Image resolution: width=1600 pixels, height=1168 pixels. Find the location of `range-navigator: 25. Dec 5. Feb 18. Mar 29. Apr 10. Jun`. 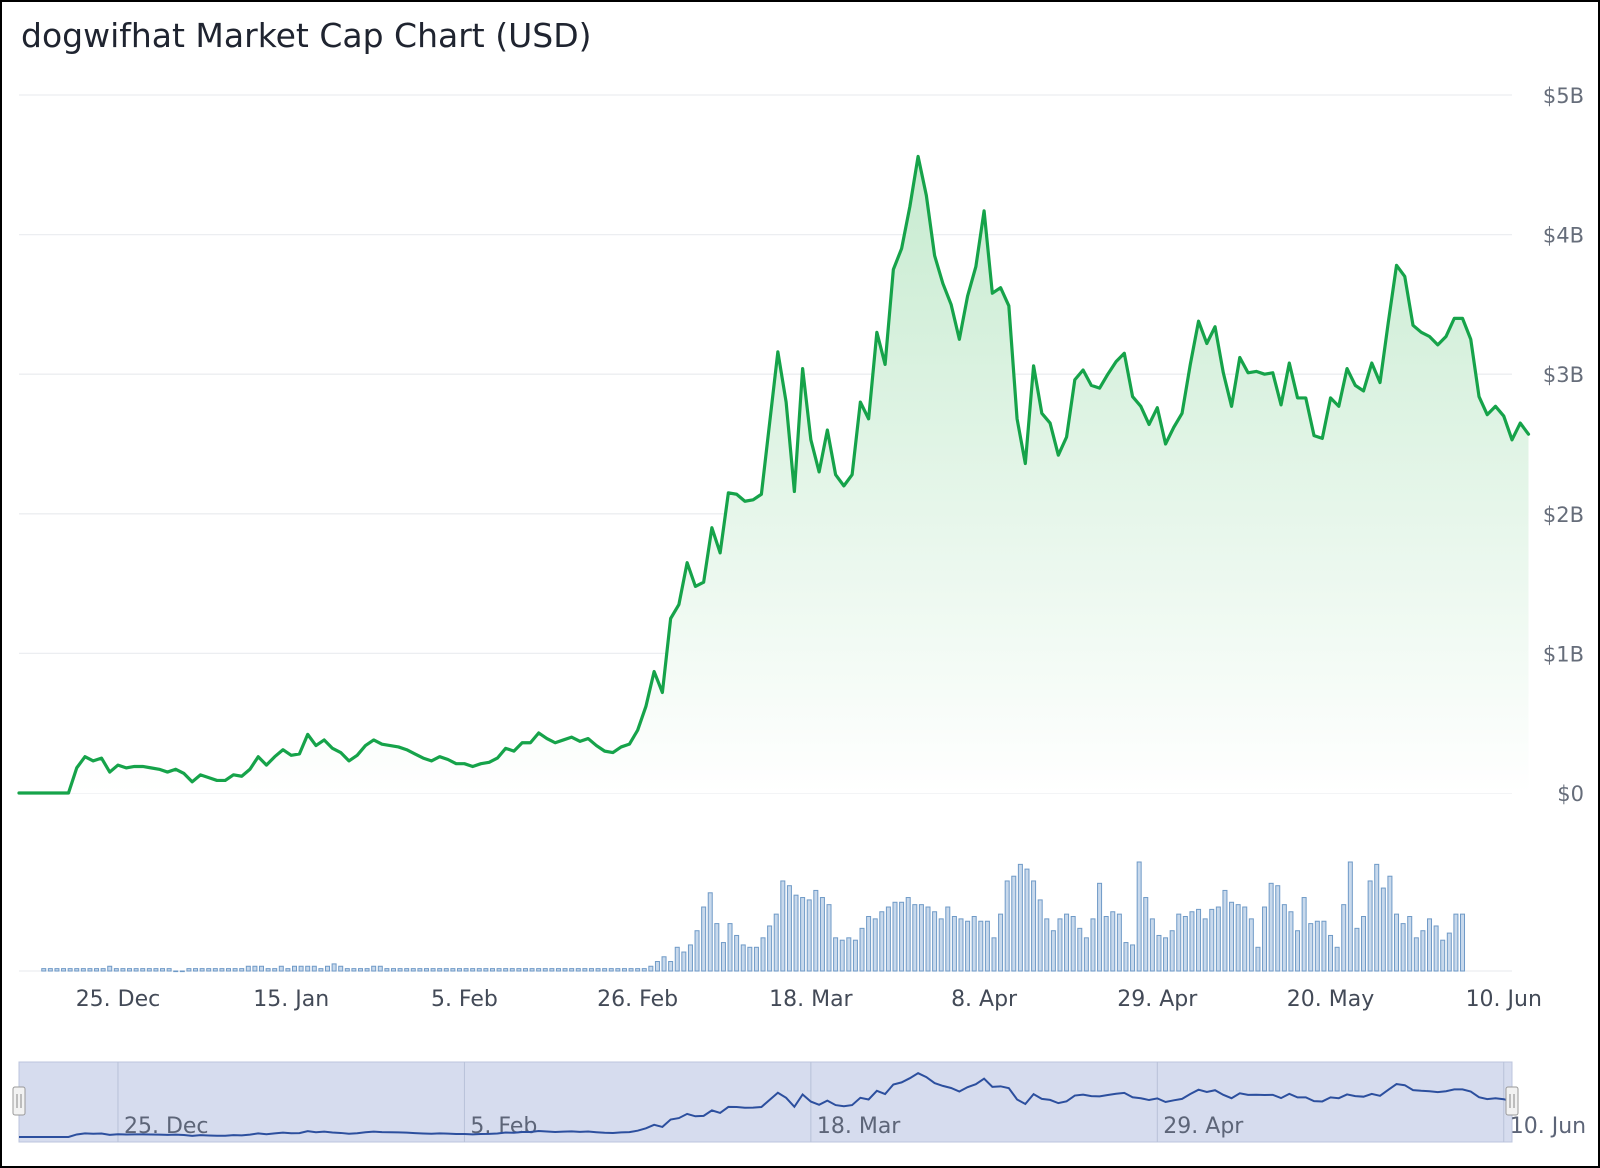

range-navigator: 25. Dec 5. Feb 18. Mar 29. Apr 10. Jun is located at coordinates (799, 1102).